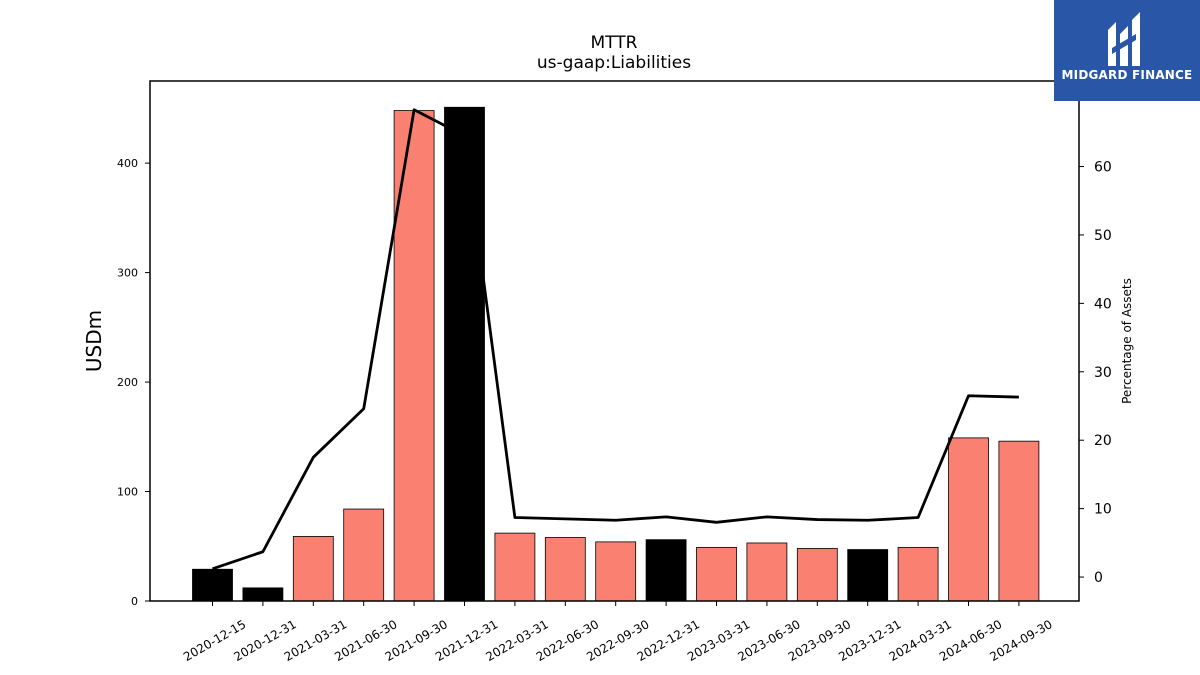 The height and width of the screenshot is (675, 1200). What do you see at coordinates (127, 273) in the screenshot?
I see `y-tick-label: 300` at bounding box center [127, 273].